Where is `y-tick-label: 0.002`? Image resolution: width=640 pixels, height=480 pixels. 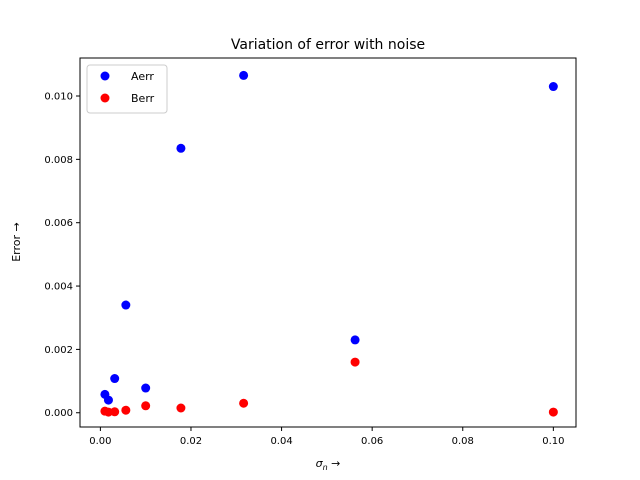 y-tick-label: 0.002 is located at coordinates (58, 350).